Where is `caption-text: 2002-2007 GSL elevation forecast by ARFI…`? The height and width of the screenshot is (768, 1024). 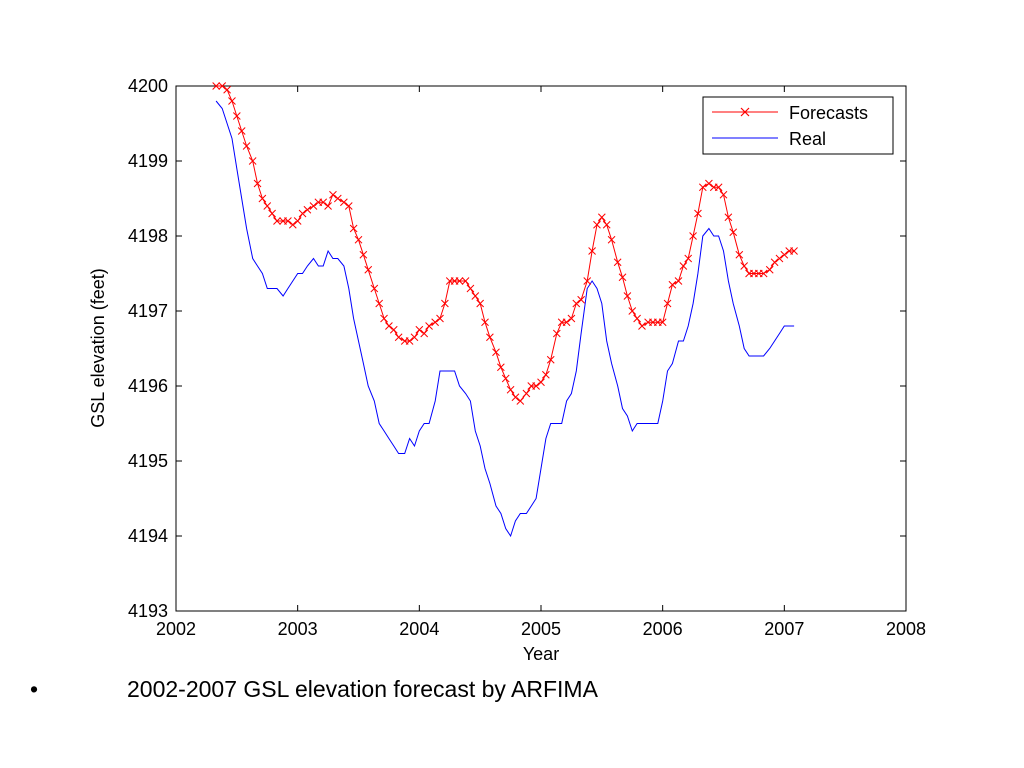 caption-text: 2002-2007 GSL elevation forecast by ARFI… is located at coordinates (362, 689).